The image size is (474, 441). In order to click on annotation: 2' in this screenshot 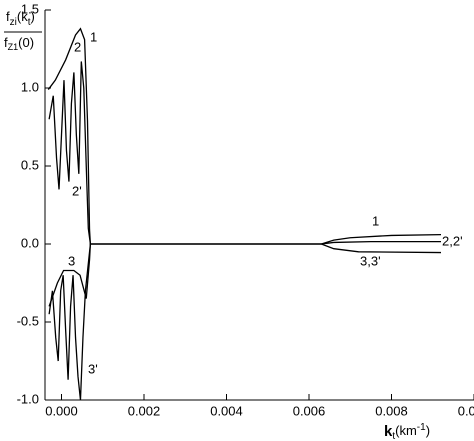, I will do `click(77, 190)`.